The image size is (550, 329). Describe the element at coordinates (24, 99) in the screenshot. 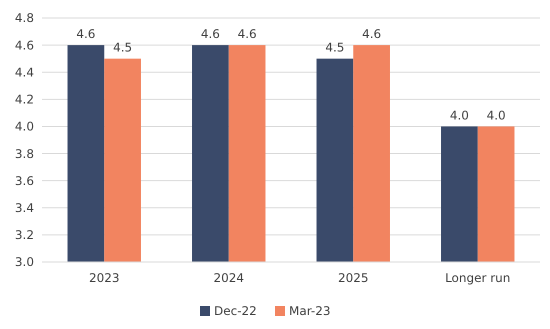

I see `y-tick-label: 4.2` at that location.